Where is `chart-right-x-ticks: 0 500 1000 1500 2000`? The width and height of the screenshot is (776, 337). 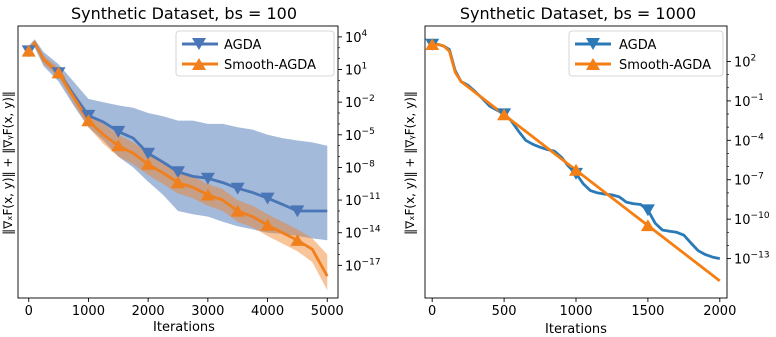
chart-right-x-ticks: 0 500 1000 1500 2000 is located at coordinates (582, 308).